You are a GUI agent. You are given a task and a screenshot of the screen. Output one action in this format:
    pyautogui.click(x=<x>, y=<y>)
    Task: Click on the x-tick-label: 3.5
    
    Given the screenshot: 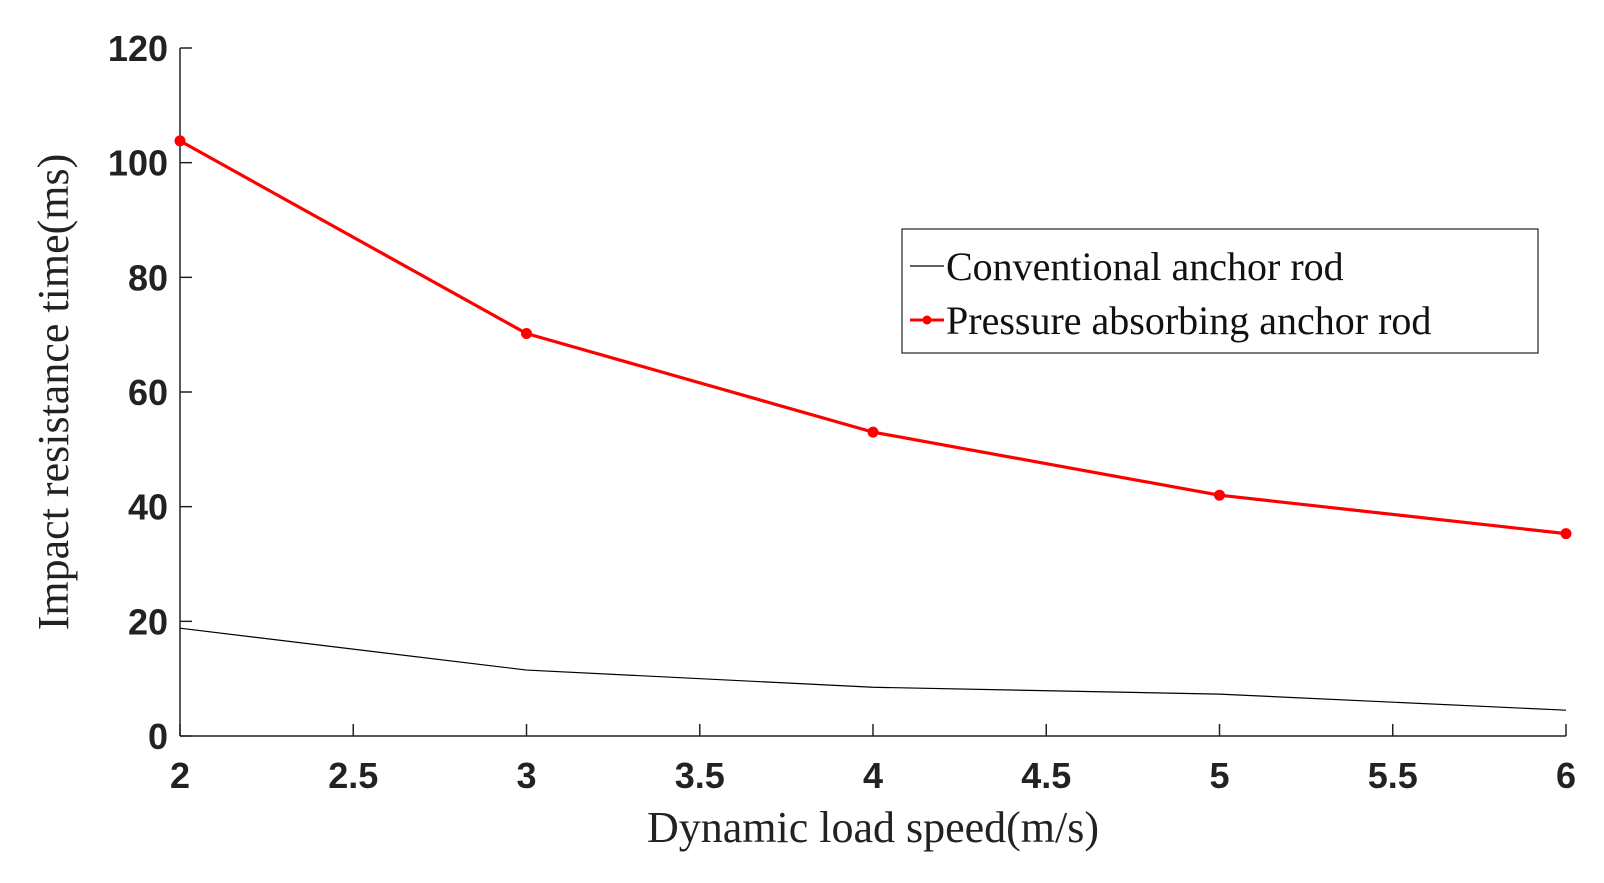 What is the action you would take?
    pyautogui.click(x=700, y=775)
    